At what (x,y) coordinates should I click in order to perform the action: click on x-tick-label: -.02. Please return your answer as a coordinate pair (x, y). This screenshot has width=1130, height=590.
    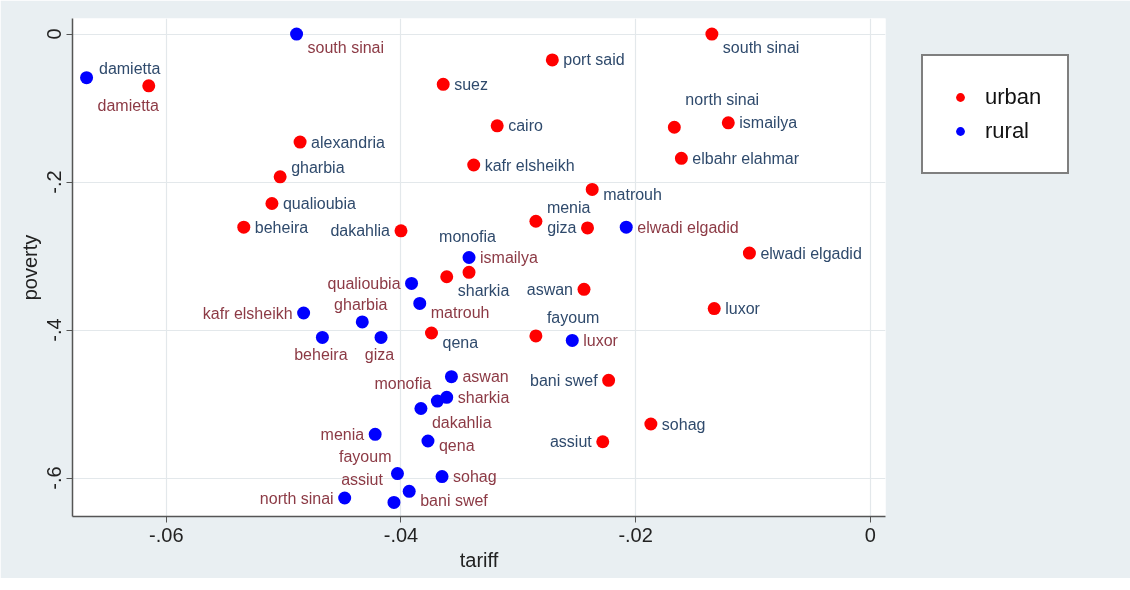
    Looking at the image, I should click on (635, 534).